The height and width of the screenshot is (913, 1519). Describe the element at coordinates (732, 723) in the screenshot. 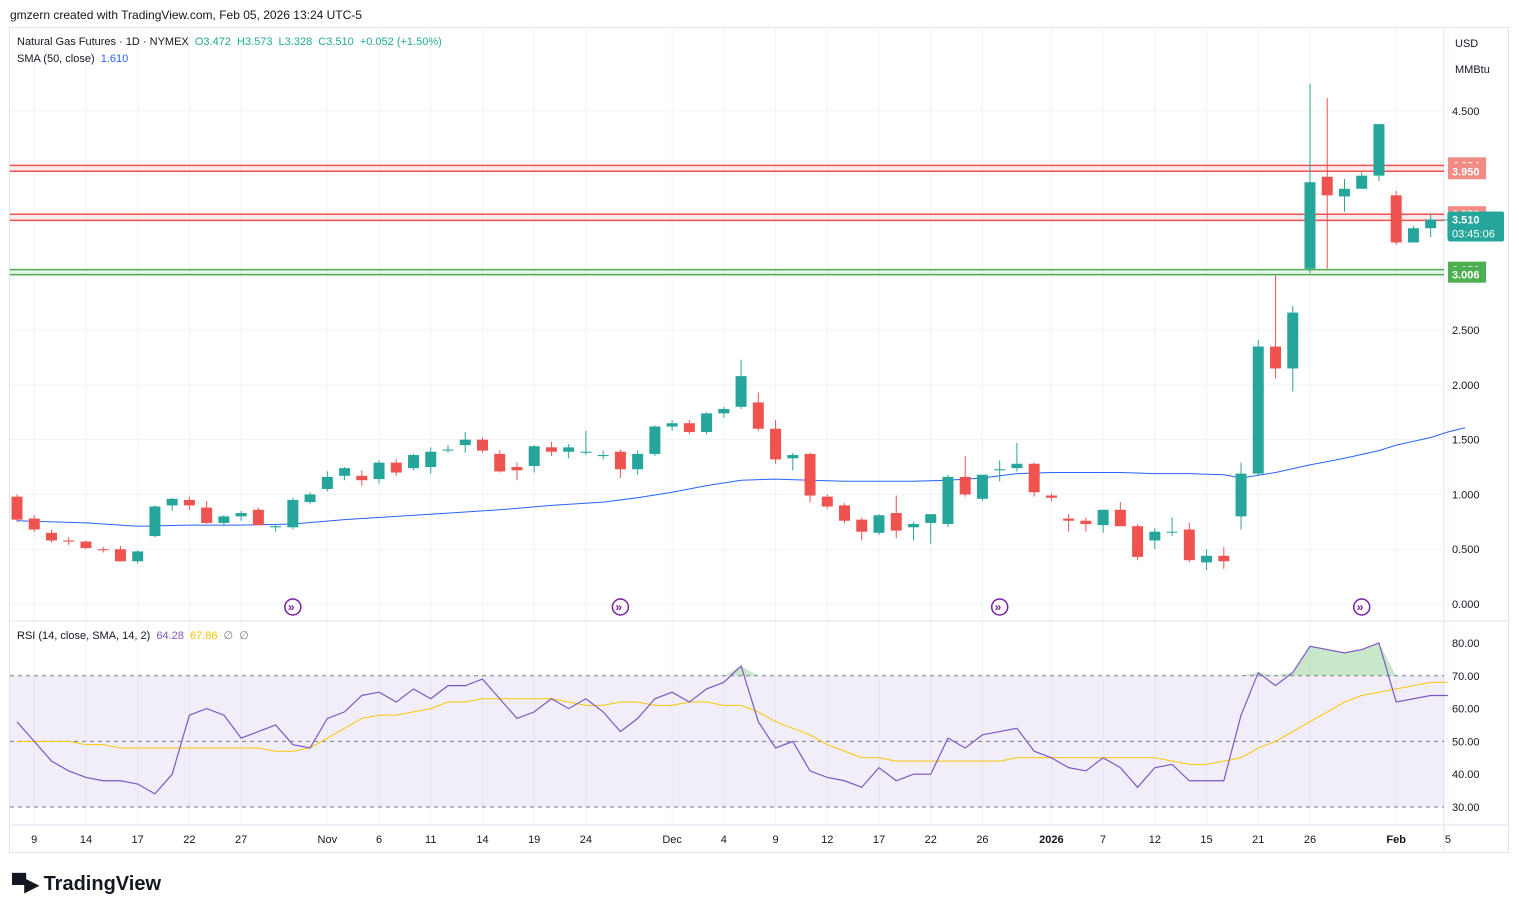

I see `rsi-ma-line` at that location.